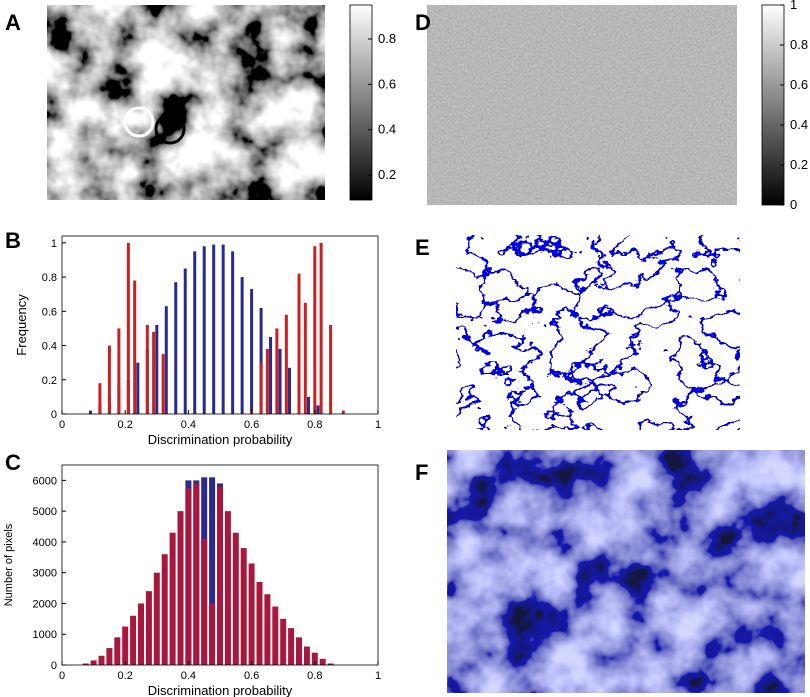 The width and height of the screenshot is (810, 697). Describe the element at coordinates (188, 676) in the screenshot. I see `x-tick-label: 0.4` at that location.